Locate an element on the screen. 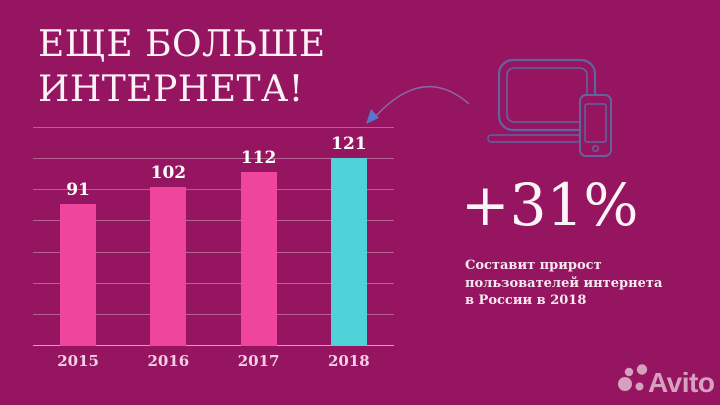 The height and width of the screenshot is (405, 720). arrow-curve is located at coordinates (422, 101).